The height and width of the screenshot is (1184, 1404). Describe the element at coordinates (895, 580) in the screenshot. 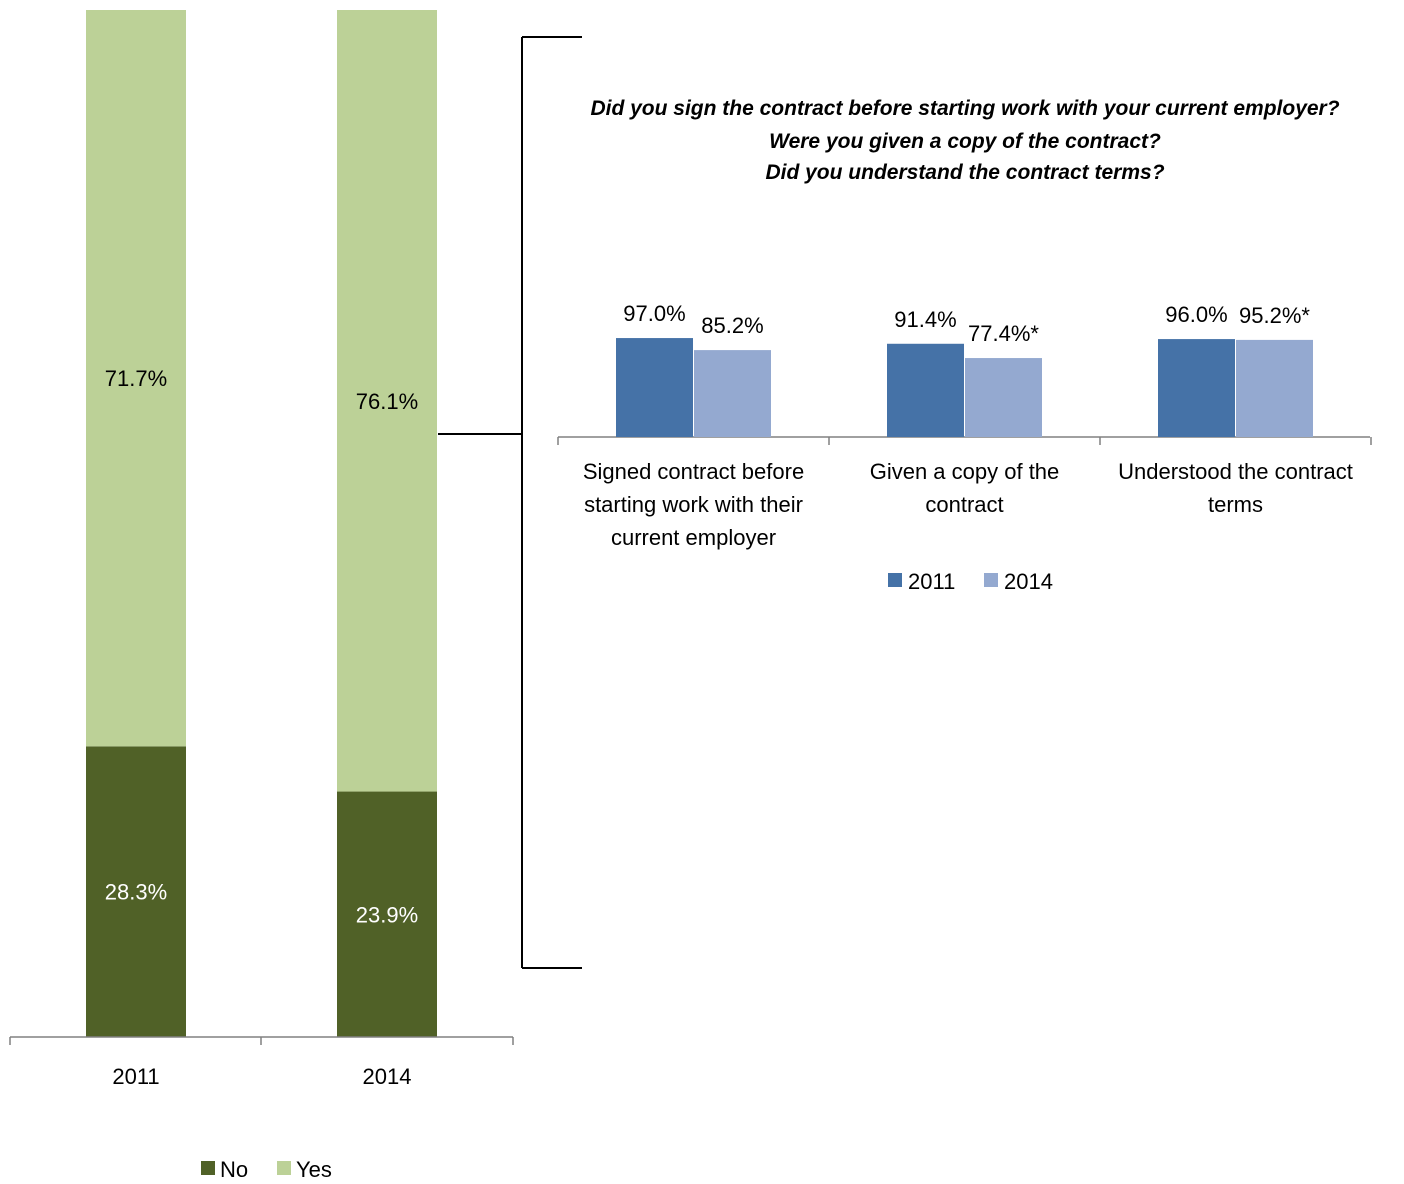

I see `legend-swatch-2011` at that location.